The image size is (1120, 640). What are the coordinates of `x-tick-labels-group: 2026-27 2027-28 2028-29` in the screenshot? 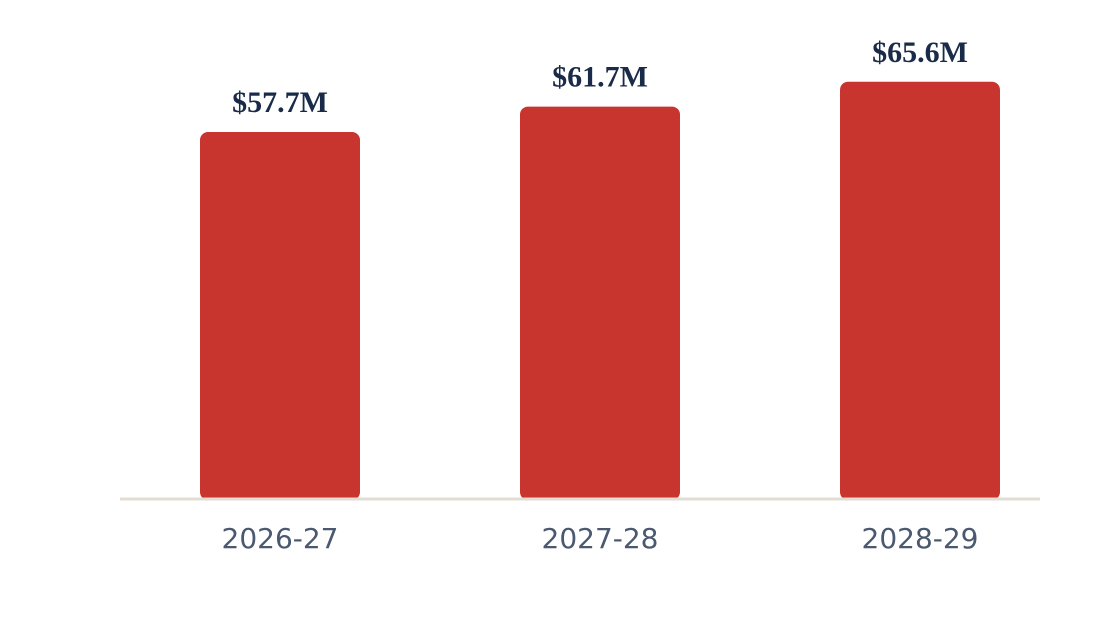 It's located at (600, 538).